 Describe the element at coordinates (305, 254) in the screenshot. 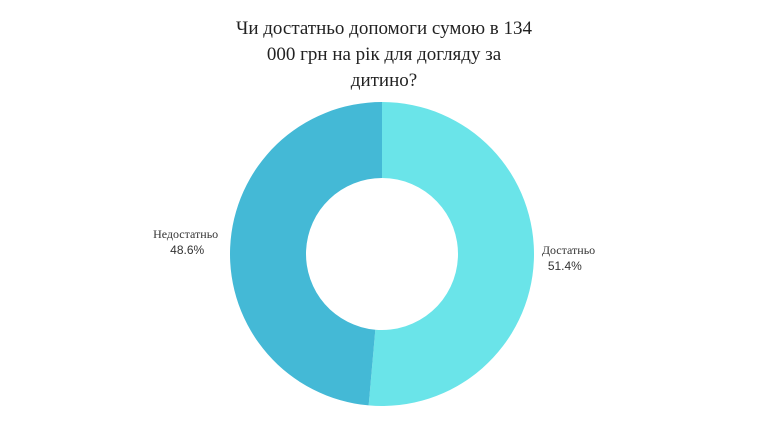

I see `slice` at that location.